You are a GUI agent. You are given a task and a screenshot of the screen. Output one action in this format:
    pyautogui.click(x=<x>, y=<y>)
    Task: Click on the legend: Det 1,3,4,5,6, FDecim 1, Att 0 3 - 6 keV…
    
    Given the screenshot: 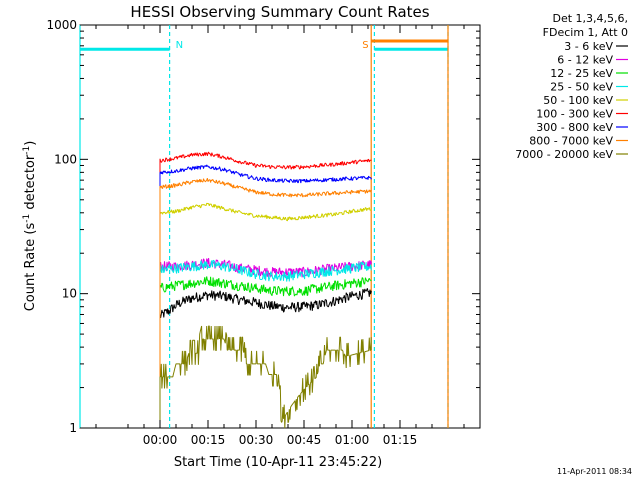 What is the action you would take?
    pyautogui.click(x=571, y=86)
    